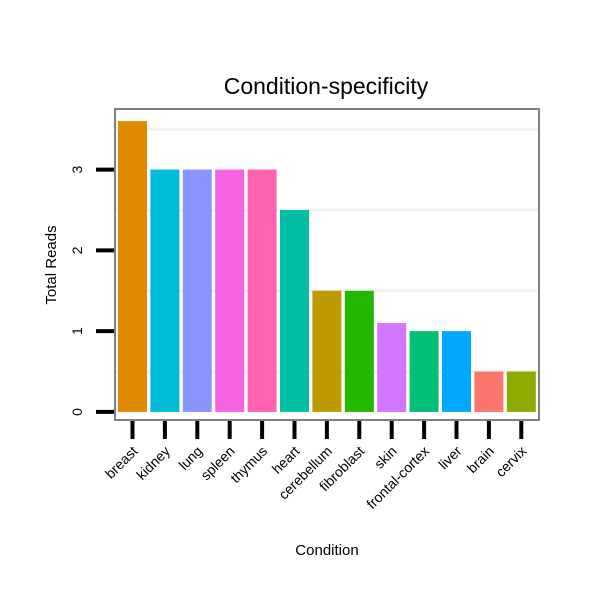 The width and height of the screenshot is (600, 600). What do you see at coordinates (153, 463) in the screenshot?
I see `x-tick-label: kidney` at bounding box center [153, 463].